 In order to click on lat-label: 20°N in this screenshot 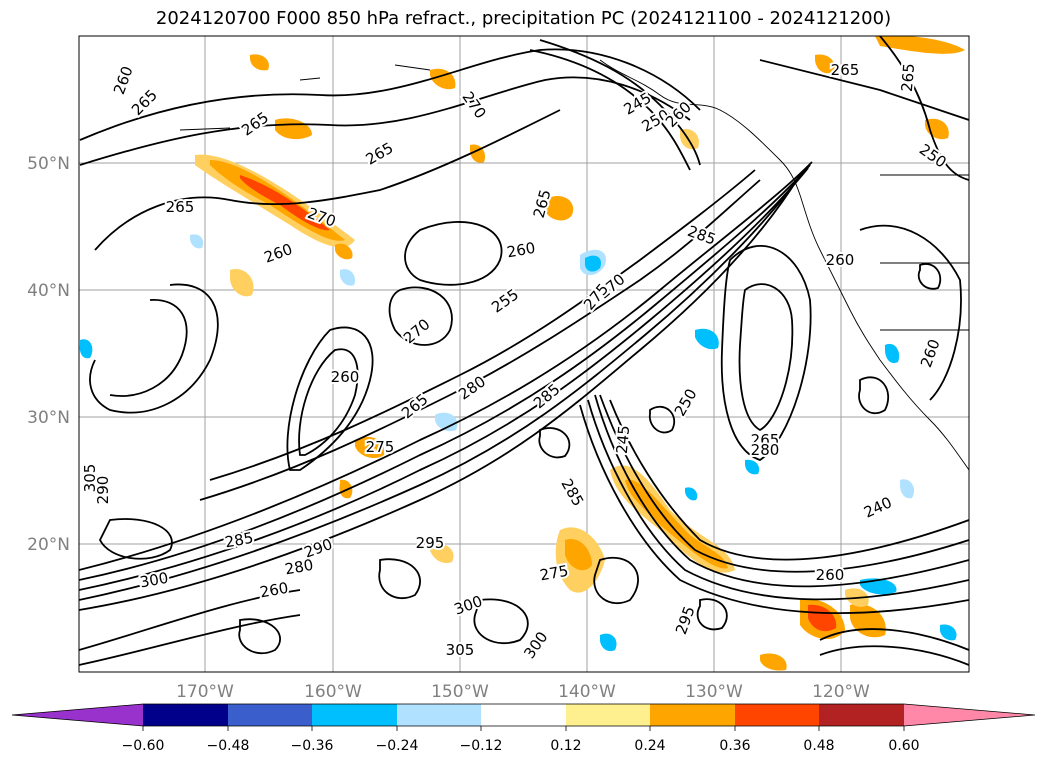, I will do `click(48, 545)`.